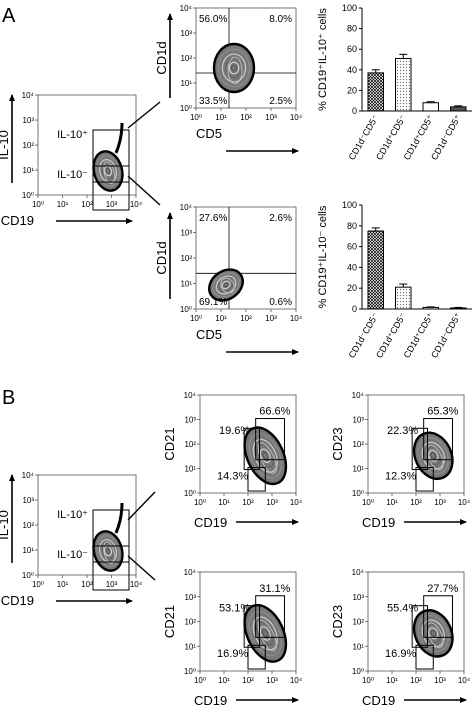 The height and width of the screenshot is (710, 474). What do you see at coordinates (256, 479) in the screenshot?
I see `b-cd21-pos-gate-low` at bounding box center [256, 479].